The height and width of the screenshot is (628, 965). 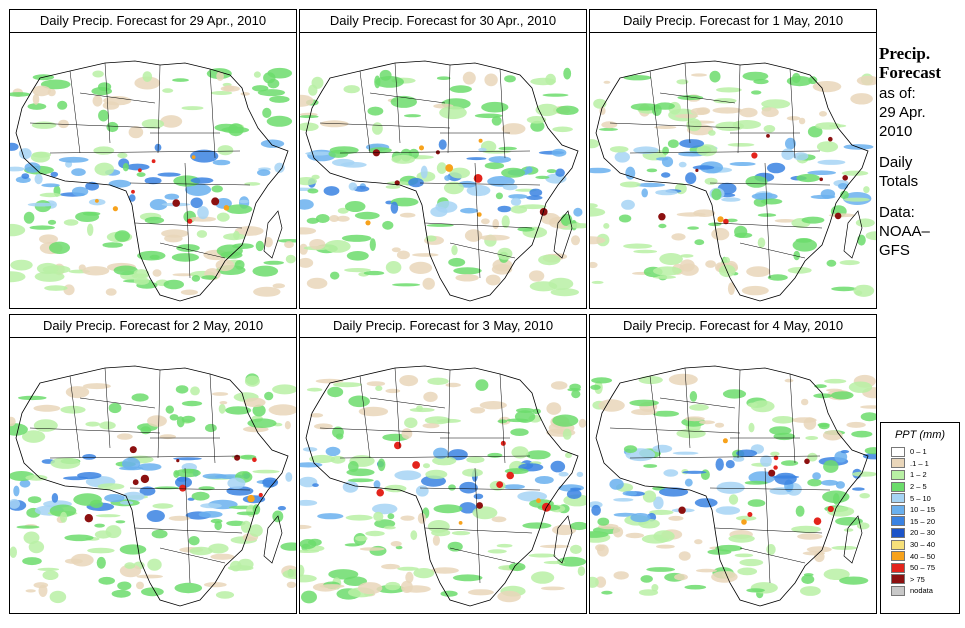 I want to click on legend-label: 1 – 2, so click(x=918, y=475).